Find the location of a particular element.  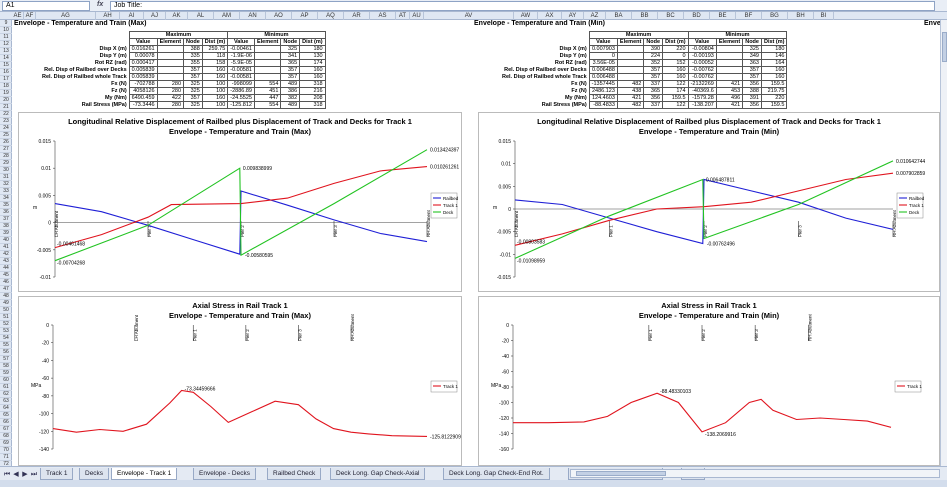

sheet-tab: Envelope - Track 1 is located at coordinates (144, 474).